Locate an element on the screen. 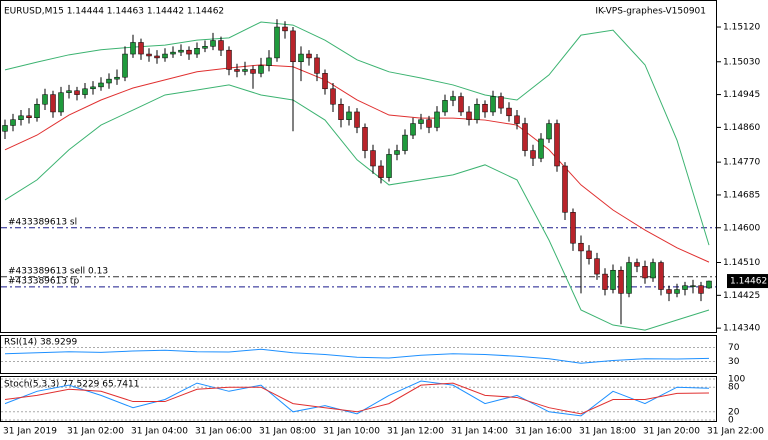  order-level-label: #433389613 sell 0.13 is located at coordinates (58, 271).